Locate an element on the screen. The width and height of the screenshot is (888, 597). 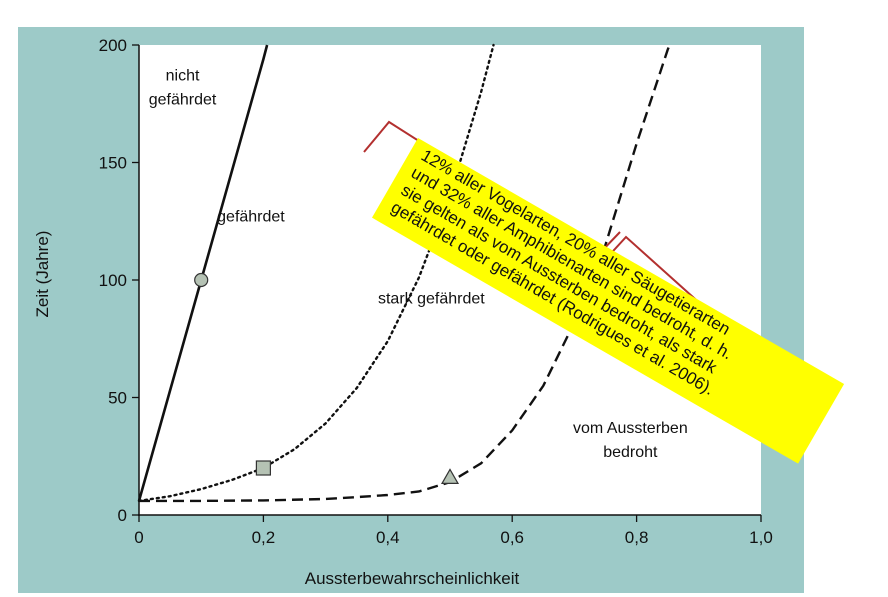
region-label: stark gefährdet is located at coordinates (431, 299).